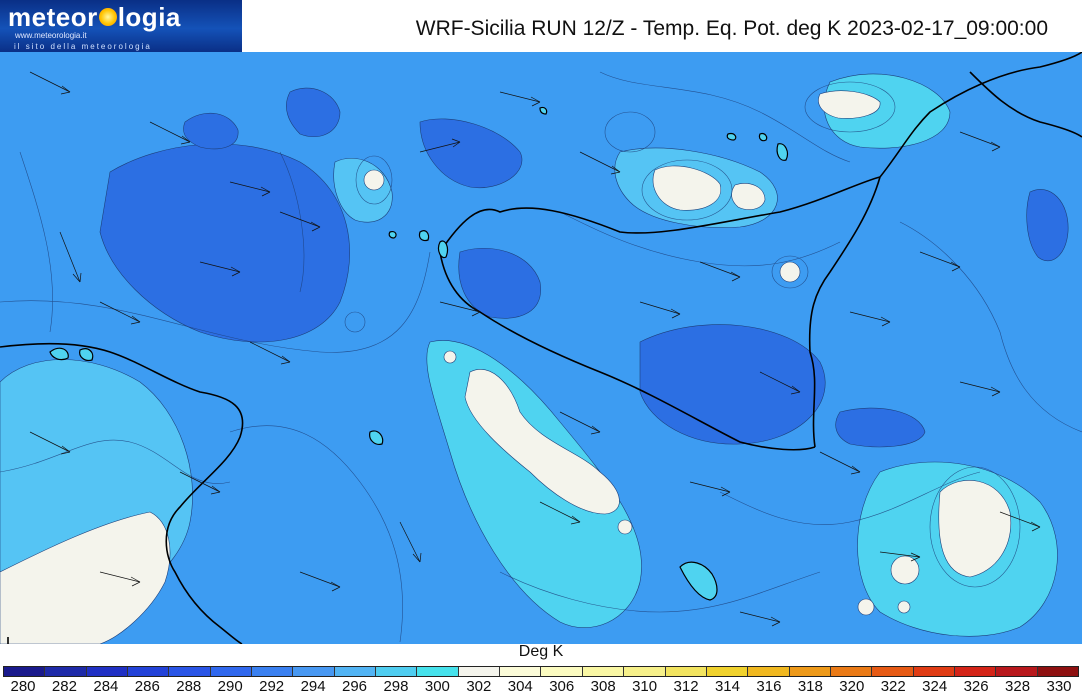 The height and width of the screenshot is (695, 1082). I want to click on colorbar-tick-label: 288, so click(189, 686).